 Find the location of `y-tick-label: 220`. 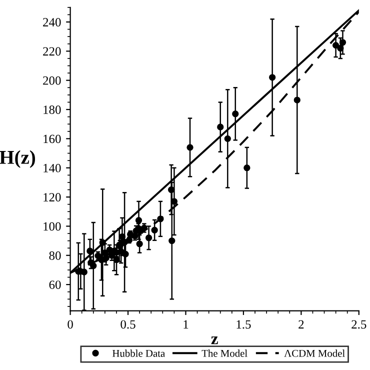

y-tick-label: 220 is located at coordinates (52, 51).